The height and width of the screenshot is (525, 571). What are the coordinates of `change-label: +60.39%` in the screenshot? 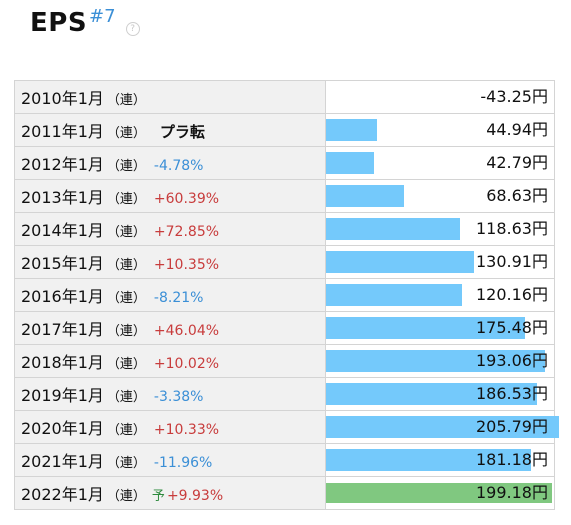 It's located at (186, 199).